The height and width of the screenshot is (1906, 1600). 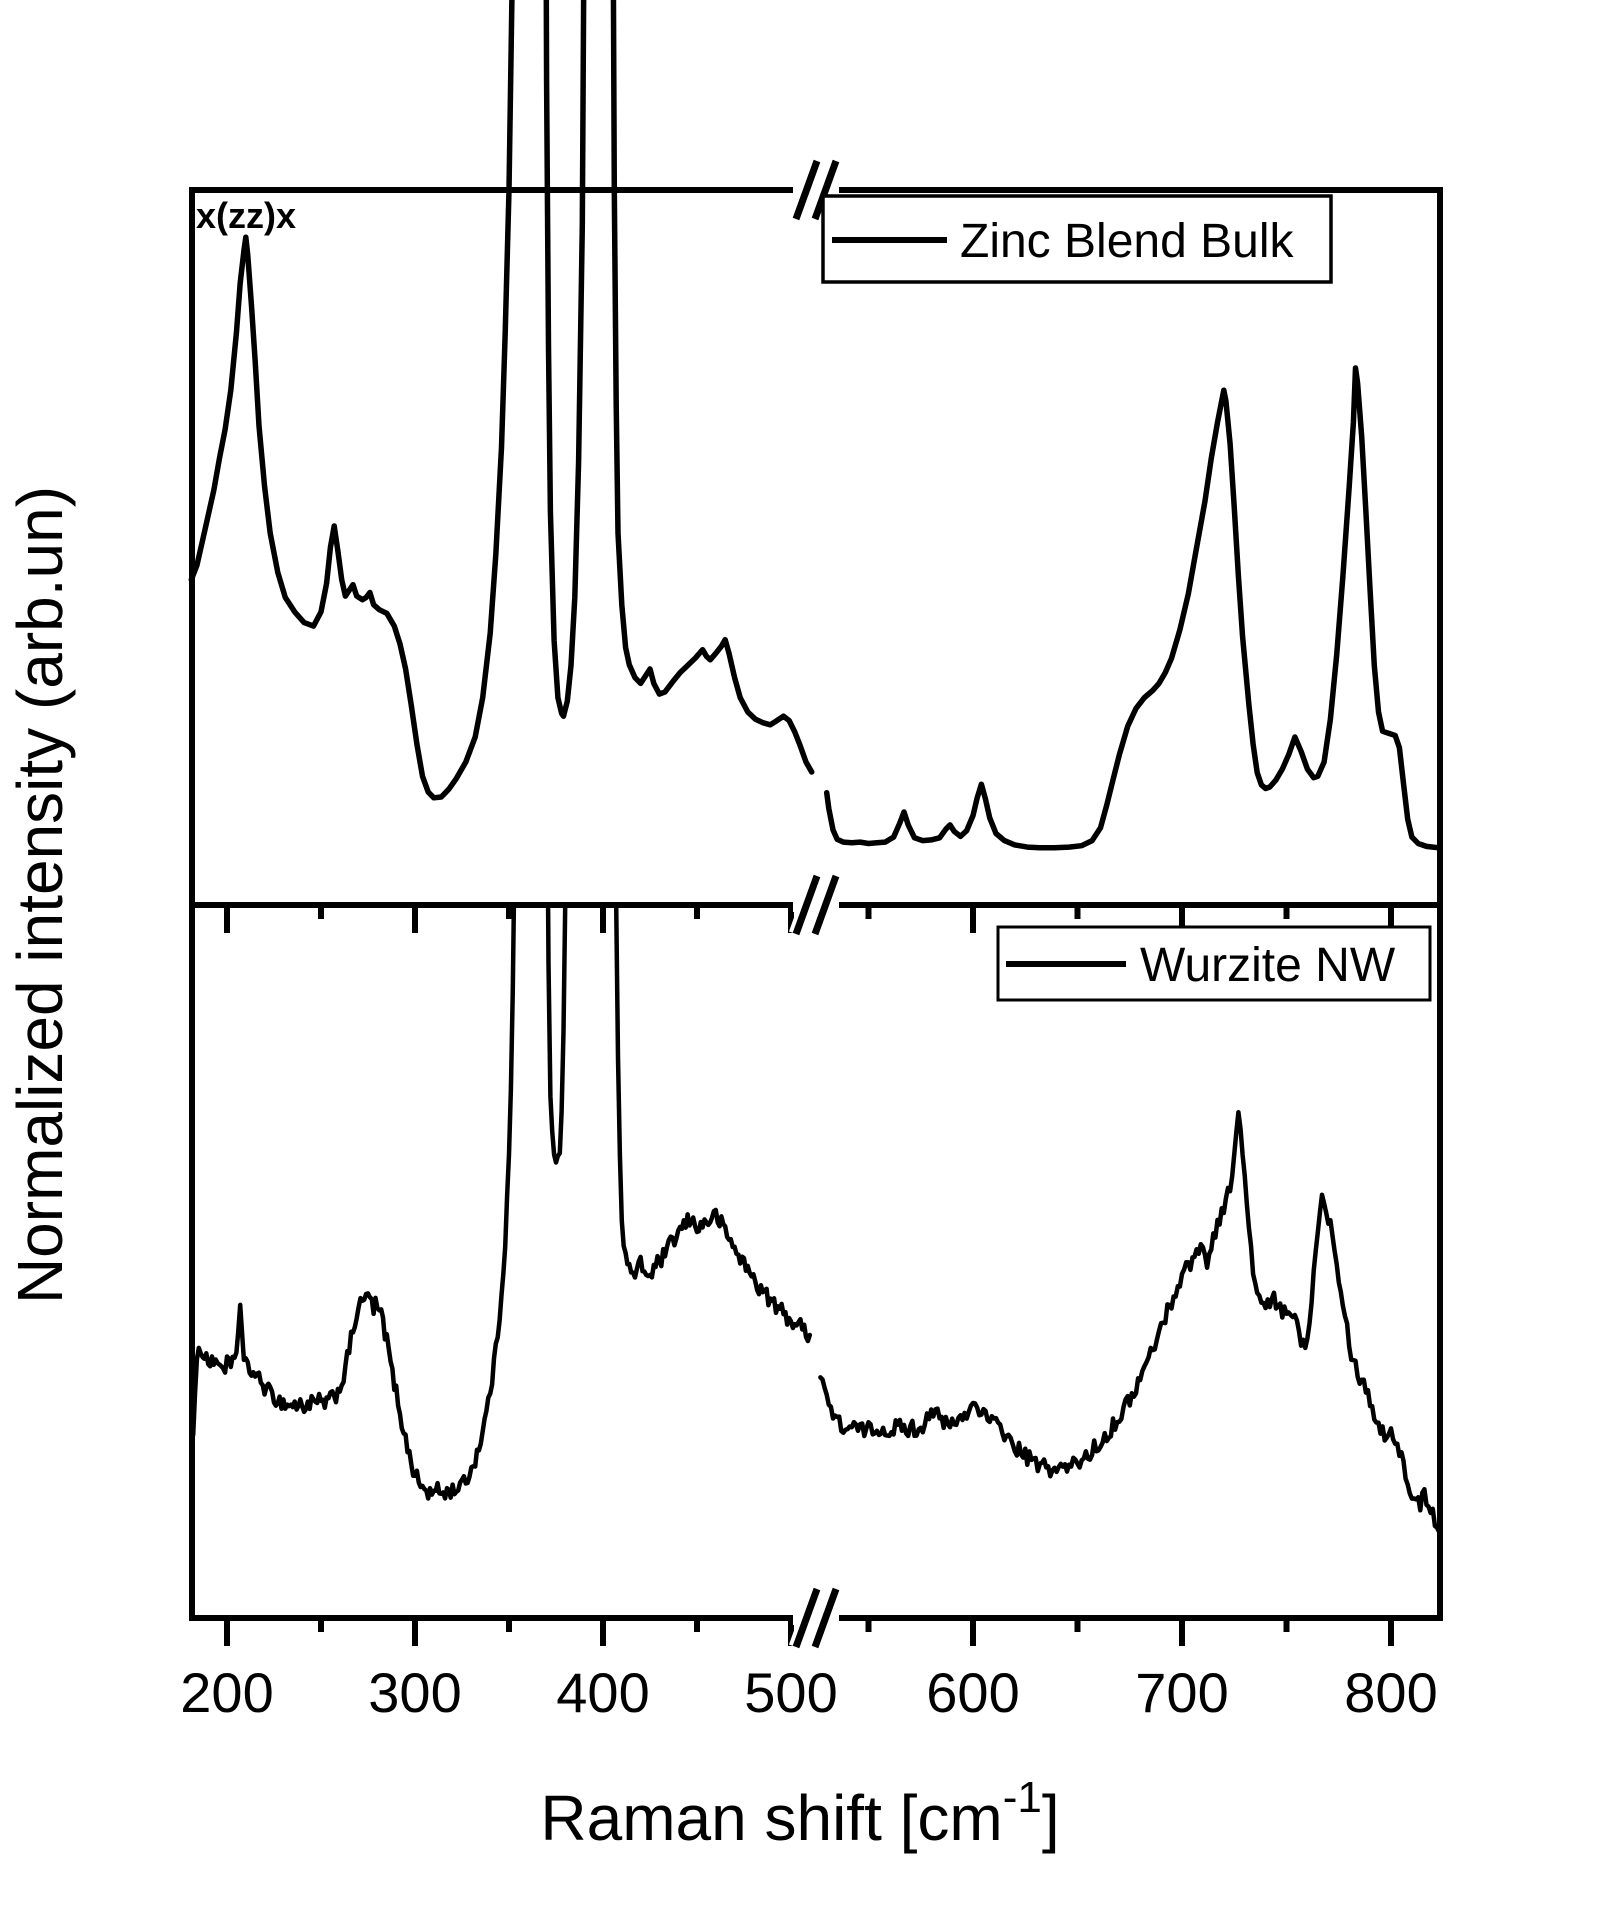 I want to click on x-tick-labels: 200 300 400 500 600 700 800, so click(x=808, y=1692).